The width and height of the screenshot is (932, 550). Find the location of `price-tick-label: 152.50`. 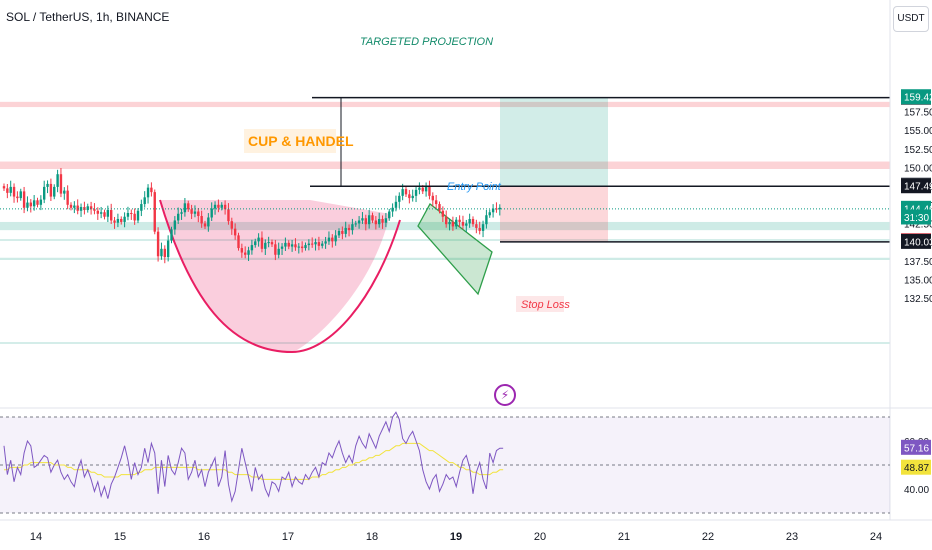

price-tick-label: 152.50 is located at coordinates (918, 150).